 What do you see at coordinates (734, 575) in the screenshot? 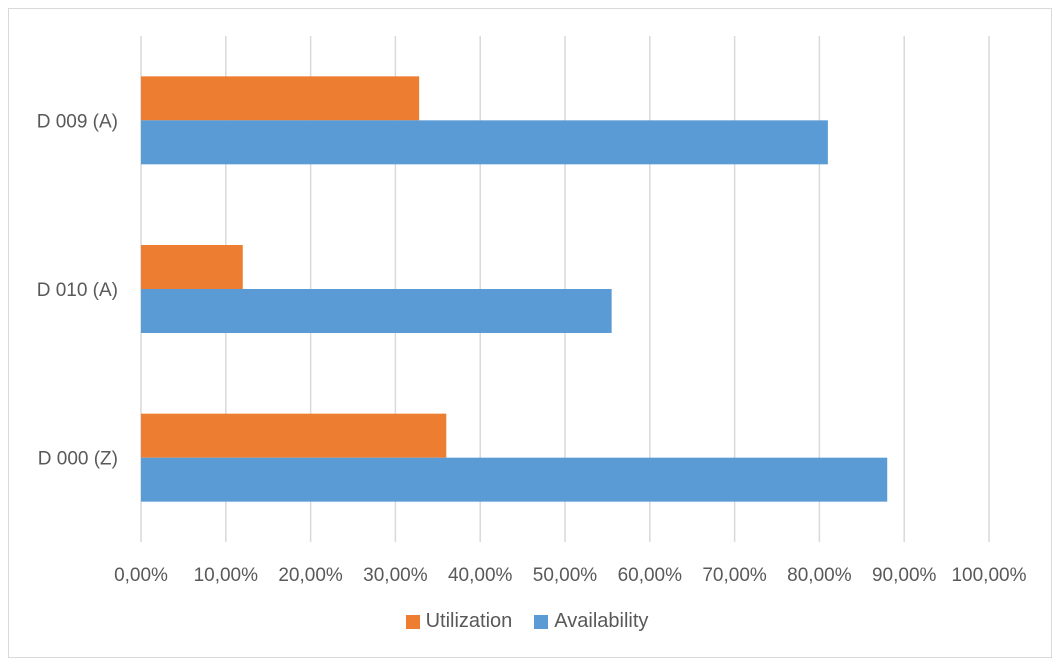
I see `x-tick-label-70: 70,00%` at bounding box center [734, 575].